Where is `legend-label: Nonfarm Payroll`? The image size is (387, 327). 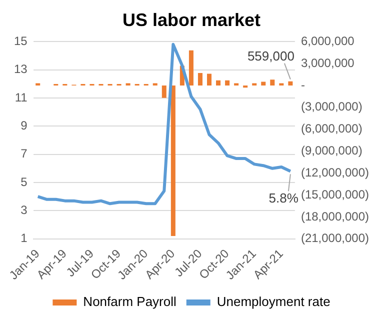 legend-label: Nonfarm Payroll is located at coordinates (129, 302).